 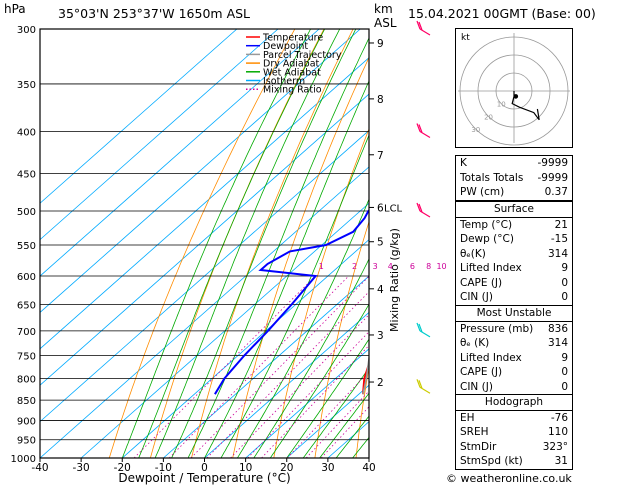 What do you see at coordinates (463, 163) in the screenshot?
I see `index-label: K` at bounding box center [463, 163].